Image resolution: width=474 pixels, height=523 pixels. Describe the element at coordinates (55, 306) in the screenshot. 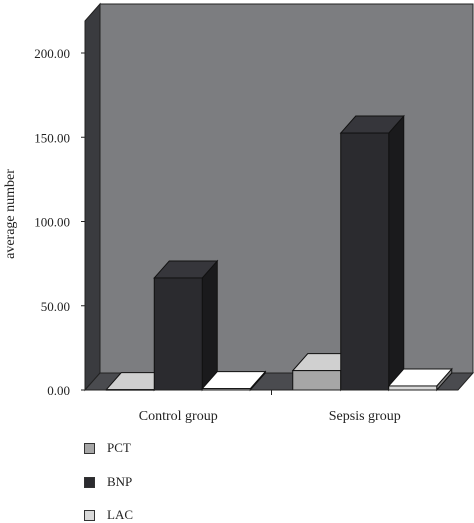

I see `y-tick-label-1: 50.00` at that location.